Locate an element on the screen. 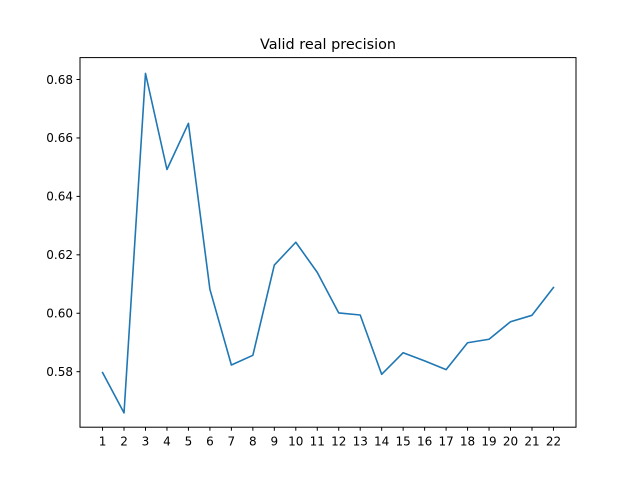 The width and height of the screenshot is (640, 480). x-tick-label: 5 is located at coordinates (189, 442).